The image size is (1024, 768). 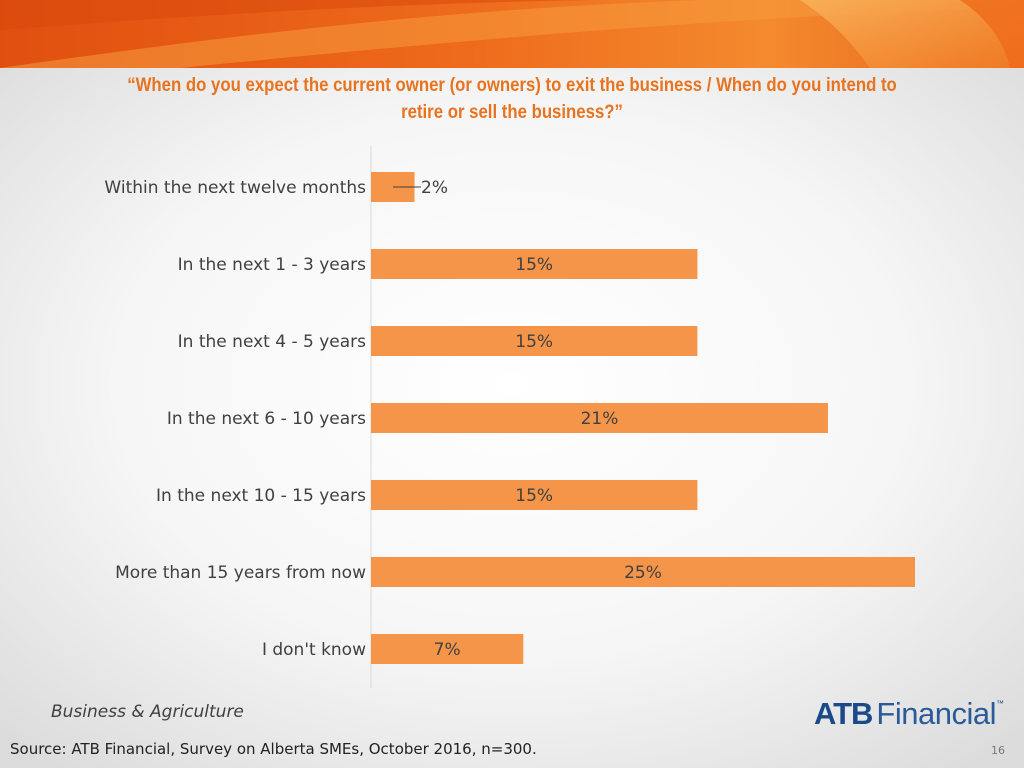 I want to click on header-banner, so click(x=512, y=34).